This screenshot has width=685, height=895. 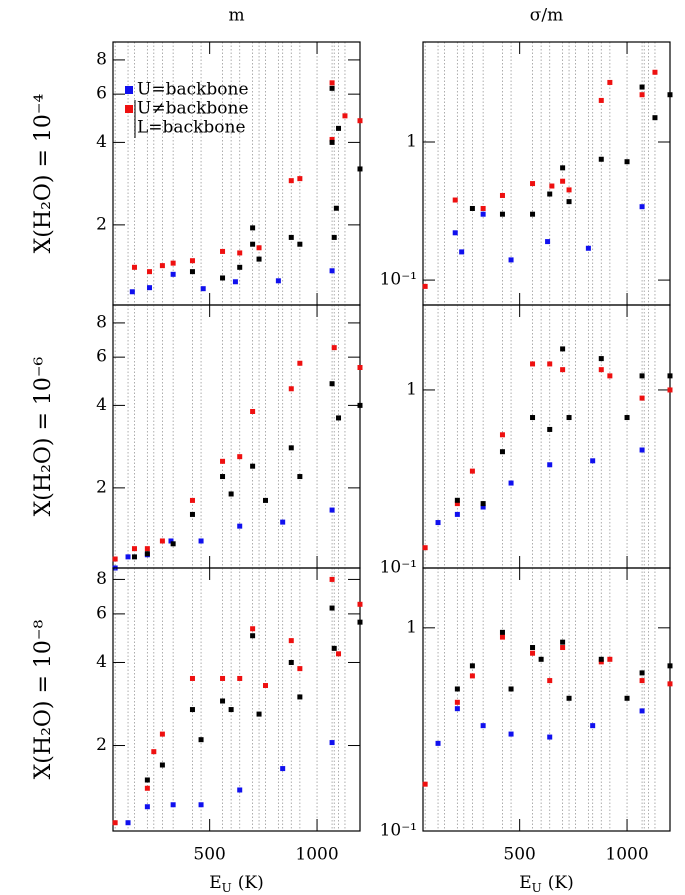 What do you see at coordinates (411, 142) in the screenshot?
I see `y-tick-label: 1` at bounding box center [411, 142].